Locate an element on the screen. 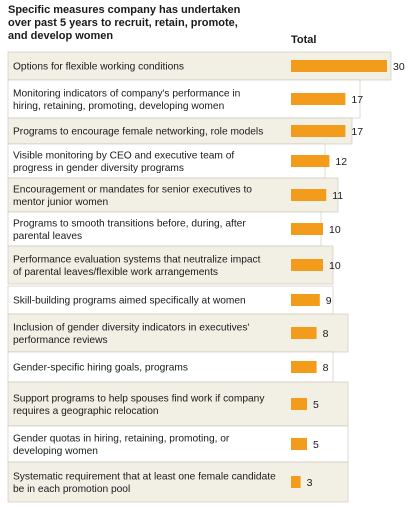 The height and width of the screenshot is (520, 412). category-label: mentor junior women is located at coordinates (60, 202).